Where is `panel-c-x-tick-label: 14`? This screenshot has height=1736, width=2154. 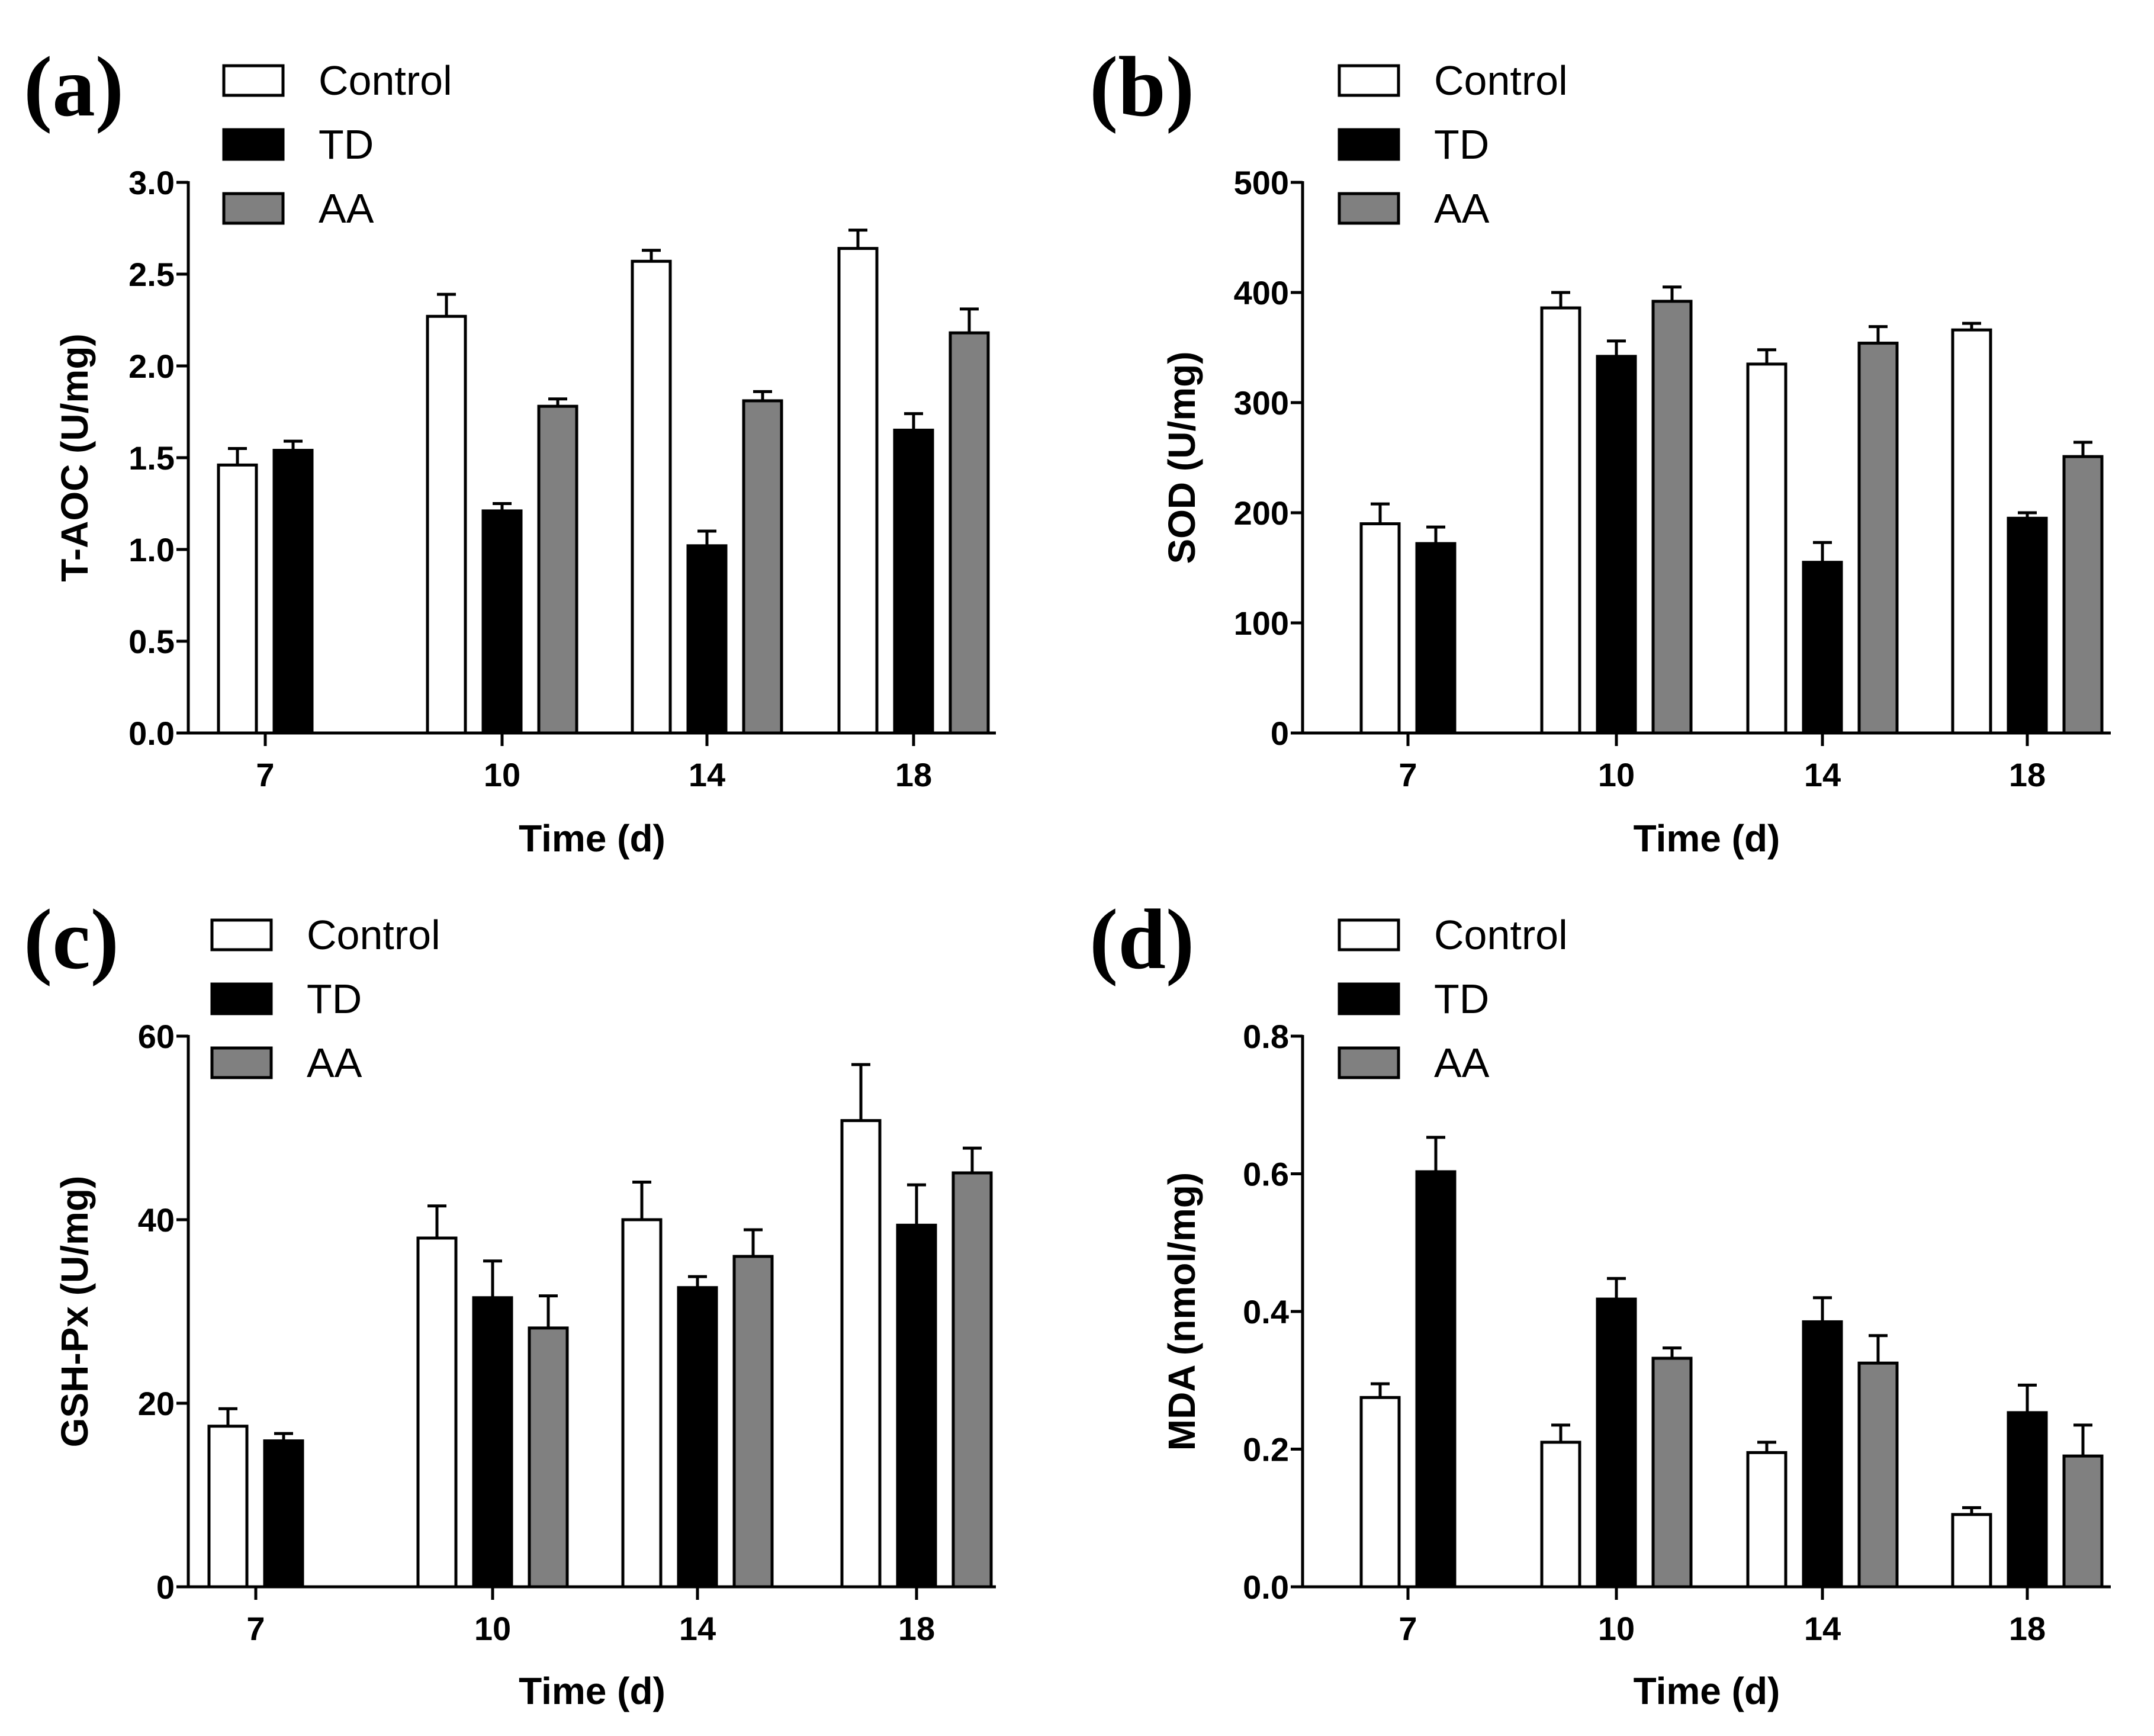
panel-c-x-tick-label: 14 is located at coordinates (697, 1628).